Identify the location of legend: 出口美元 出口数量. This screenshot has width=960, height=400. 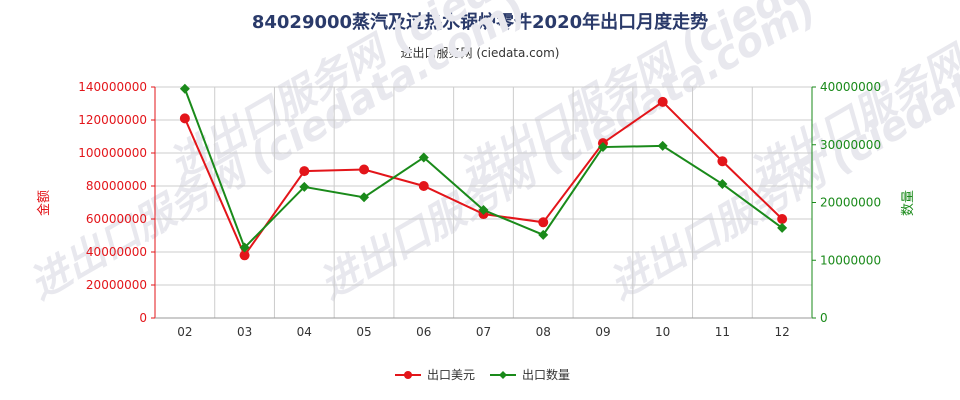
(482, 374).